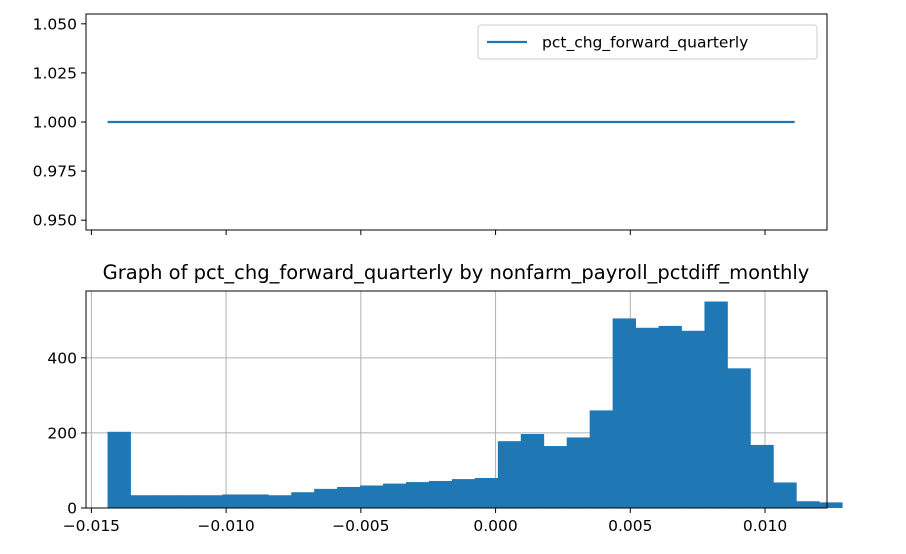 Image resolution: width=906 pixels, height=554 pixels. What do you see at coordinates (72, 509) in the screenshot?
I see `bottom-y-tick-label: 0` at bounding box center [72, 509].